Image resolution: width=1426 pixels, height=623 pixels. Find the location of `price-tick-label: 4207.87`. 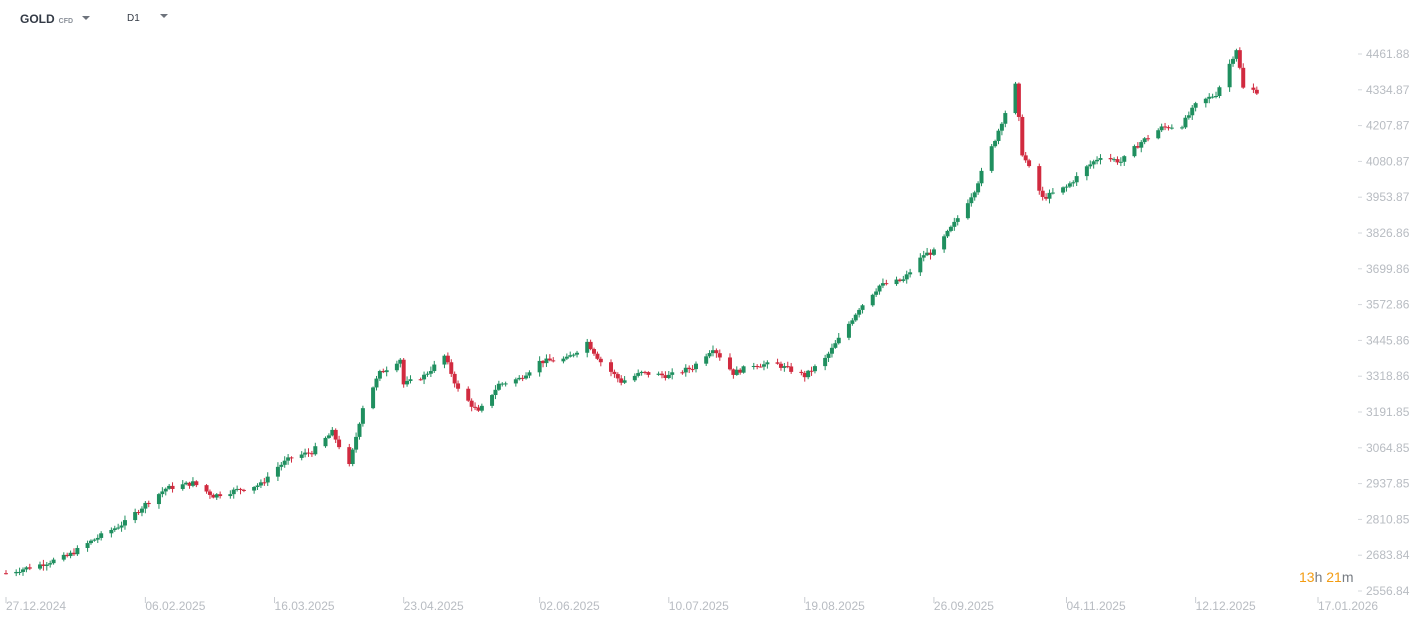

price-tick-label: 4207.87 is located at coordinates (1388, 126).